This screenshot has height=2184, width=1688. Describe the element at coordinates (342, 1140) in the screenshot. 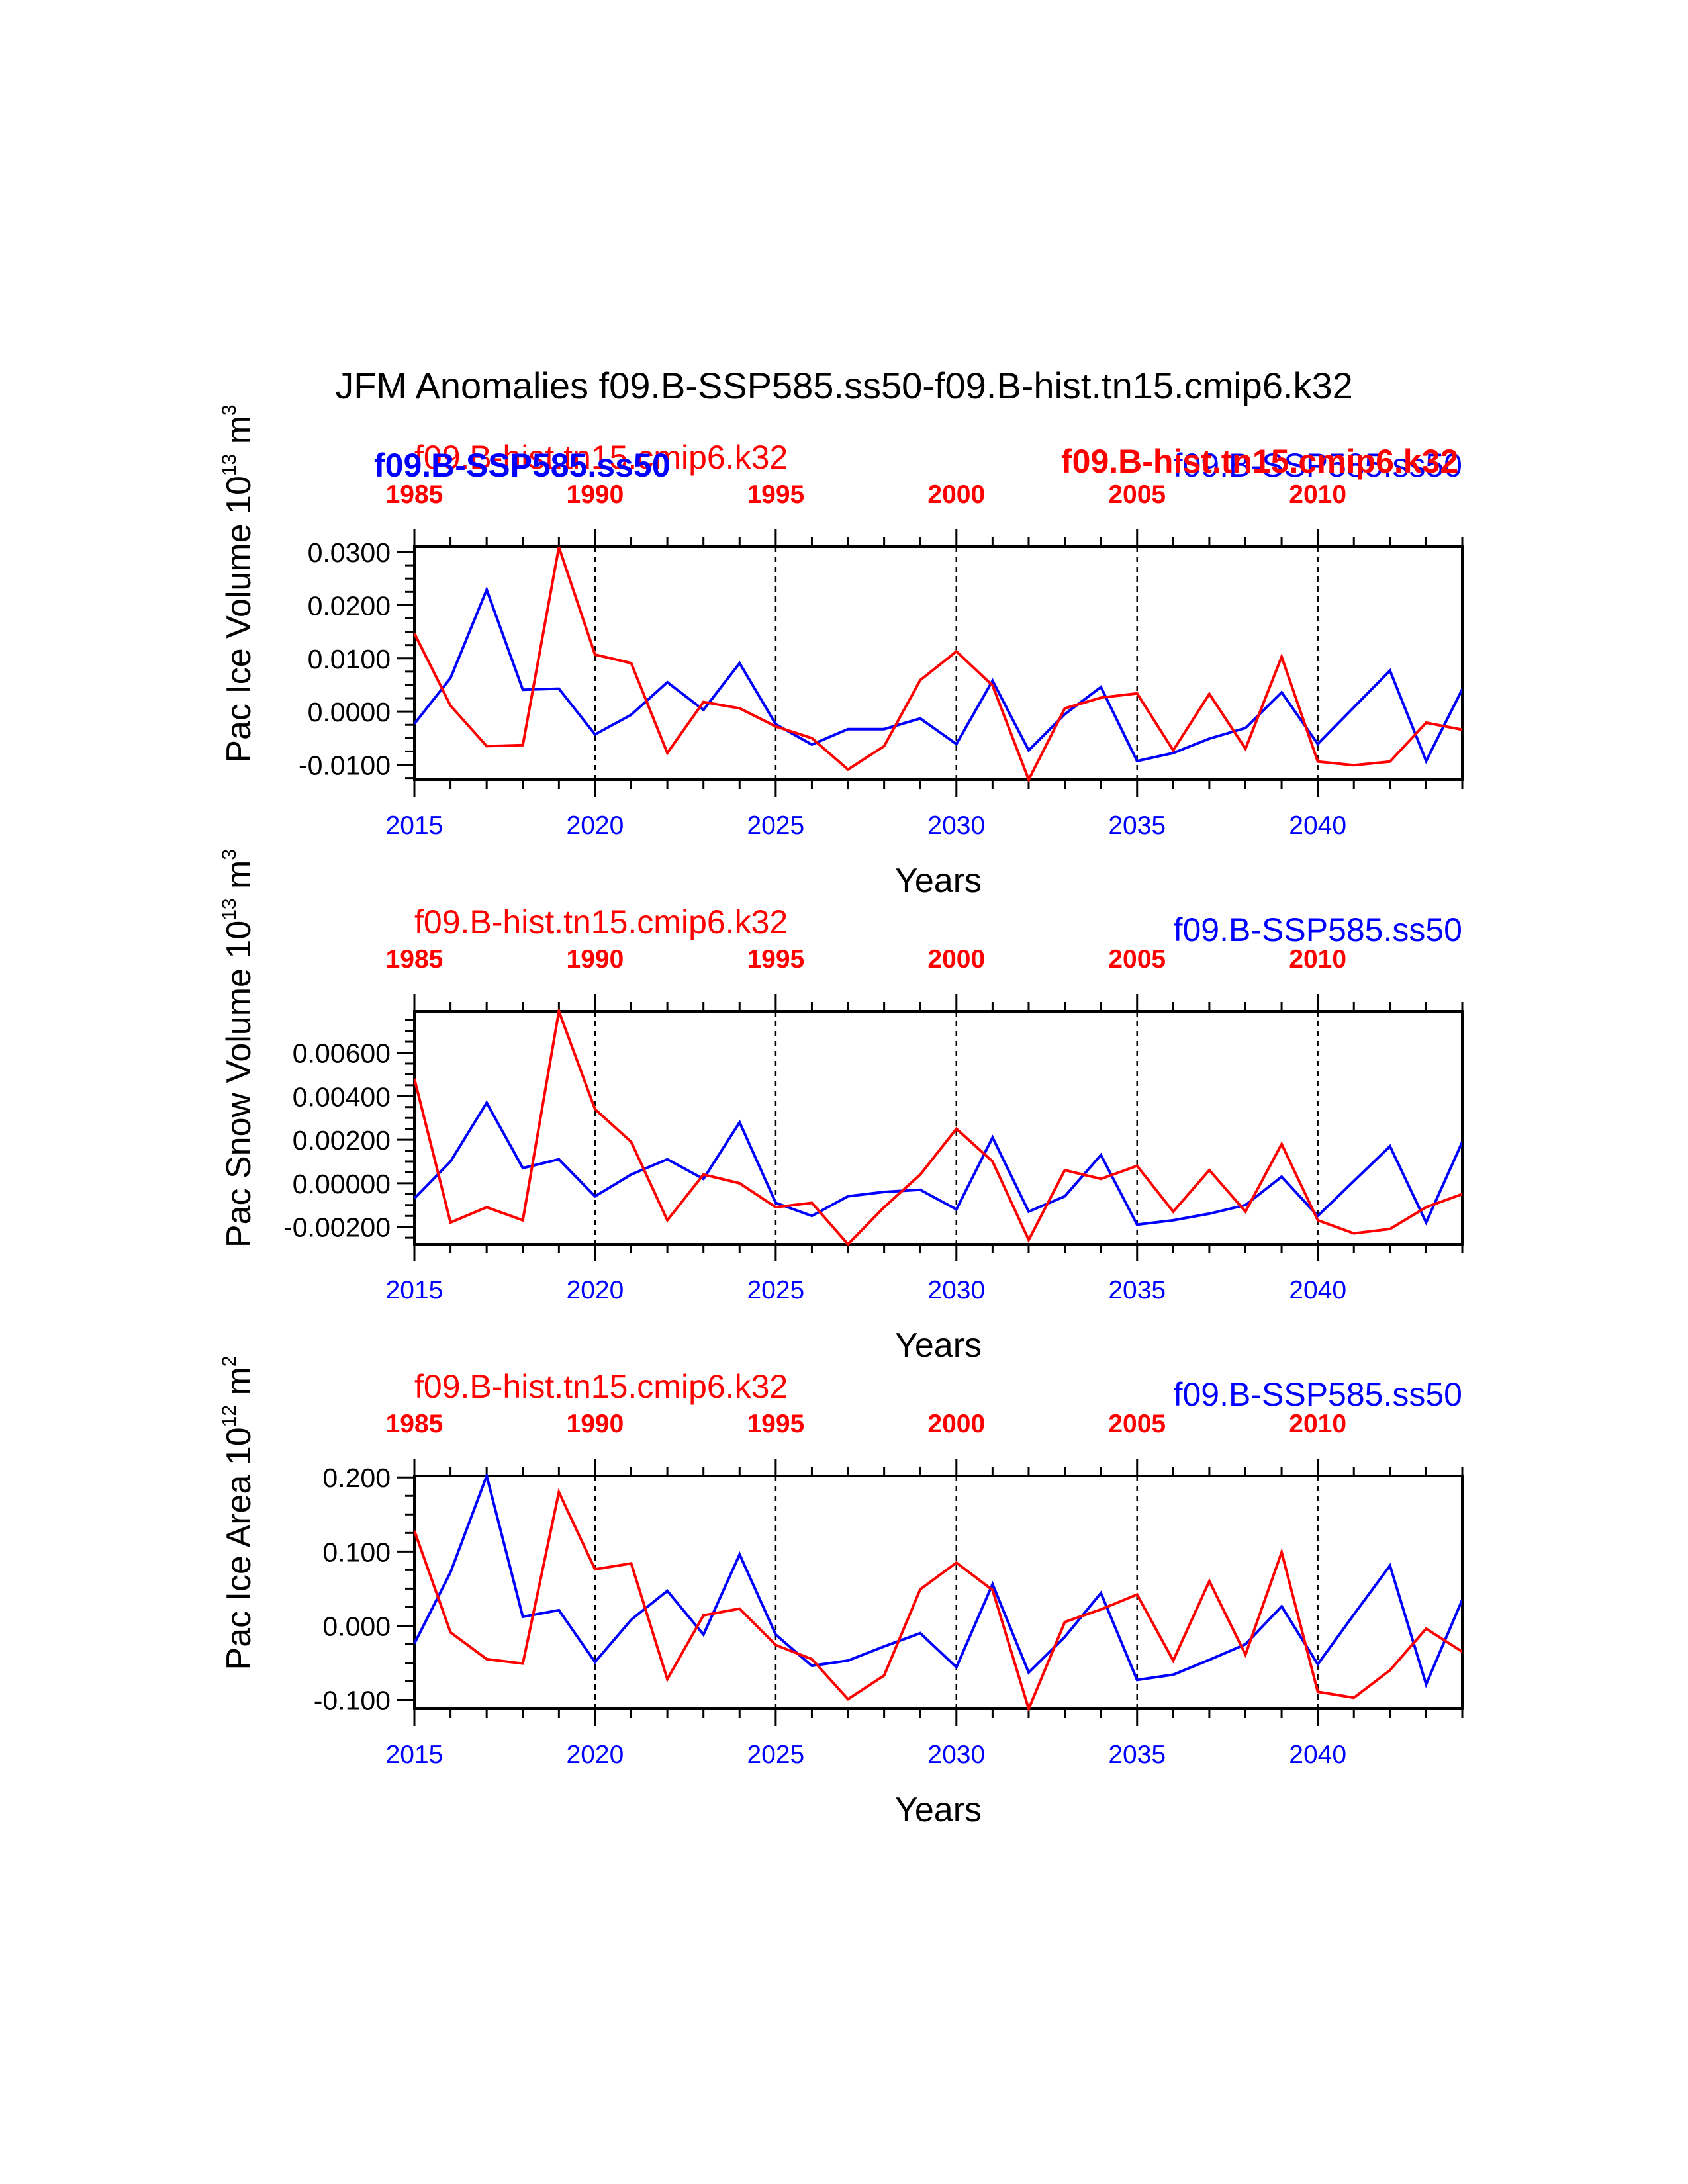

I see `y-tick-label: 0.00200` at that location.